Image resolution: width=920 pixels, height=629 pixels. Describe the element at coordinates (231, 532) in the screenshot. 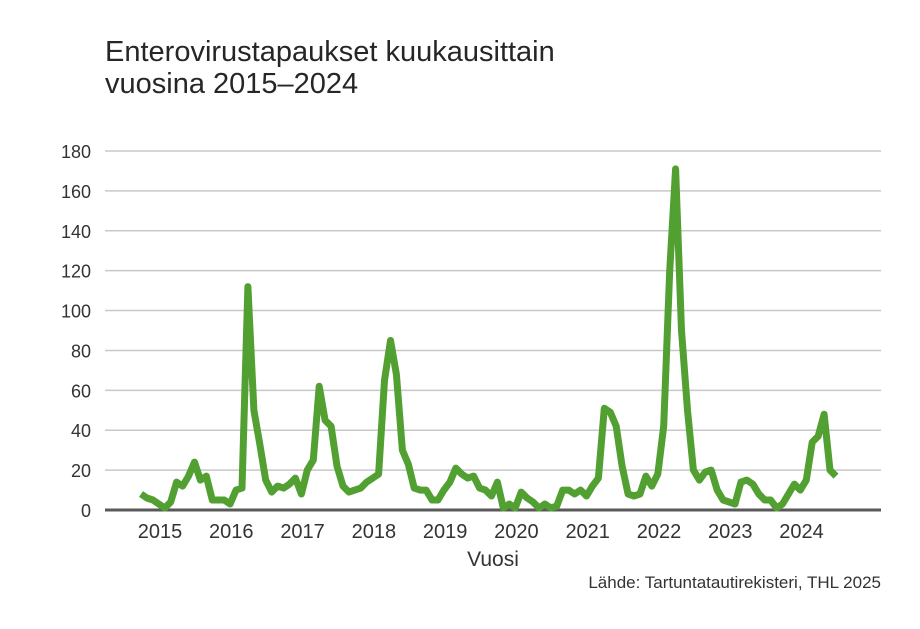

I see `x-tick-label: 2016` at that location.